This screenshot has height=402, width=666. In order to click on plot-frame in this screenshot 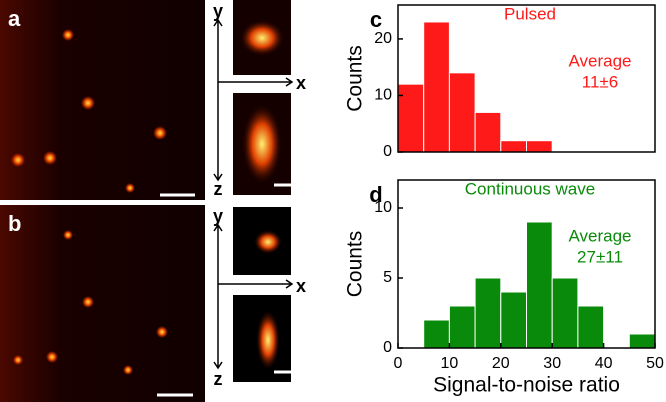, I will do `click(526, 78)`.